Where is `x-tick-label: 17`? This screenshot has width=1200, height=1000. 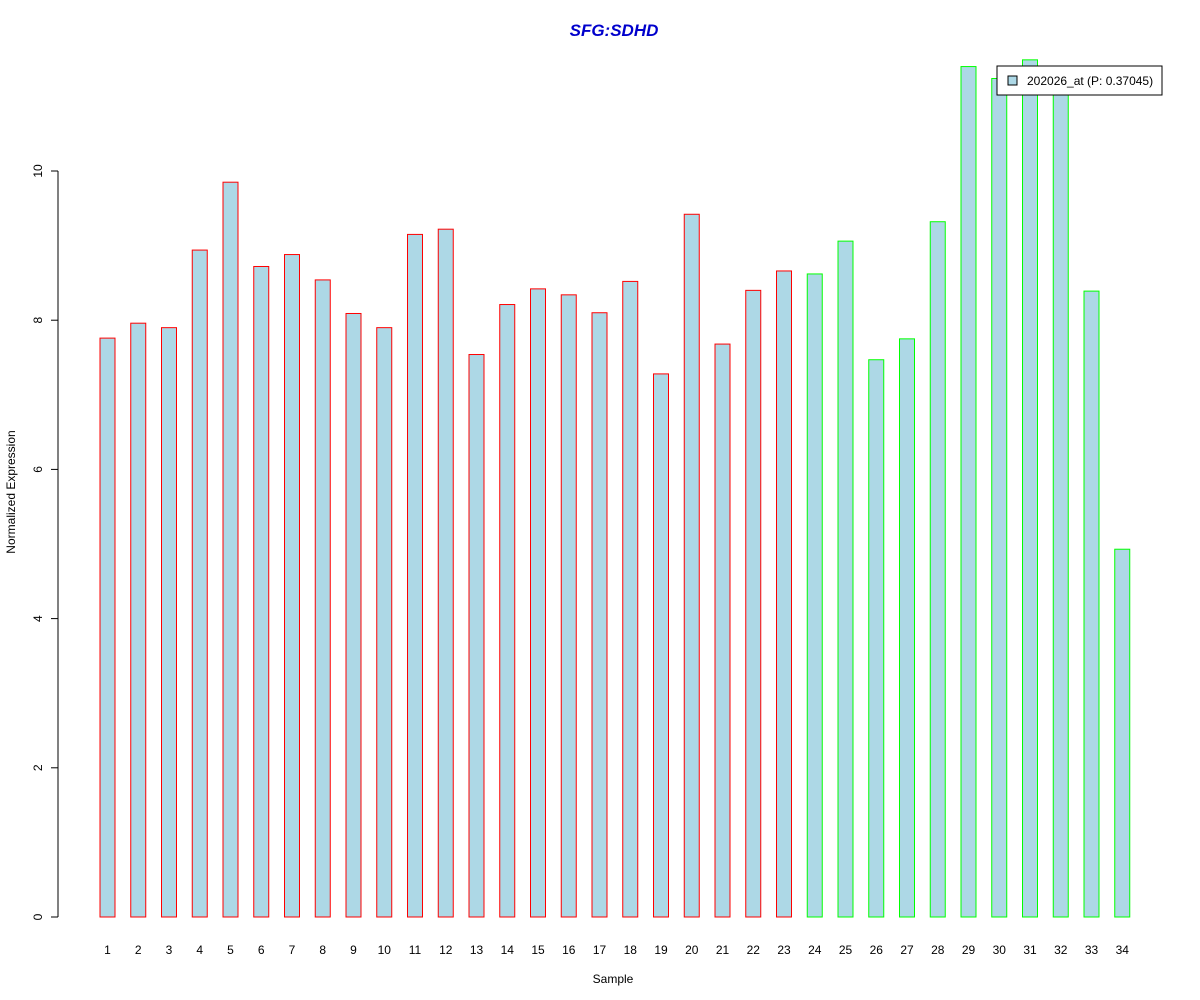 x-tick-label: 17 is located at coordinates (600, 950).